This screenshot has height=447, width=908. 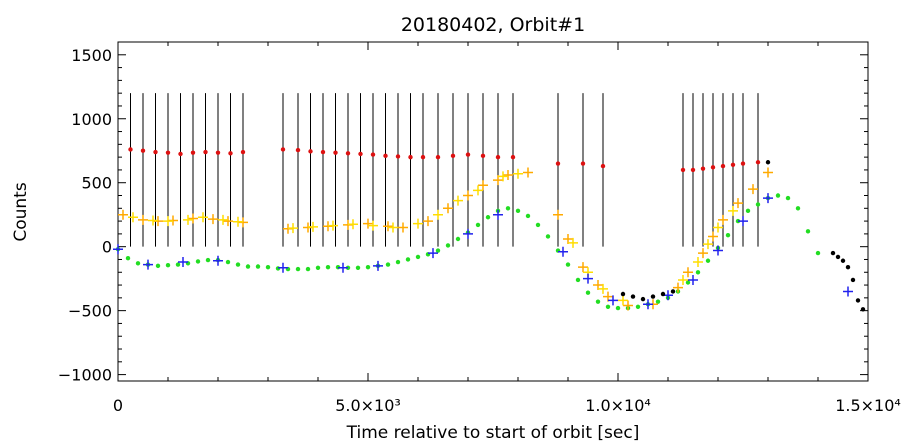 I want to click on series-black, so click(x=743, y=236).